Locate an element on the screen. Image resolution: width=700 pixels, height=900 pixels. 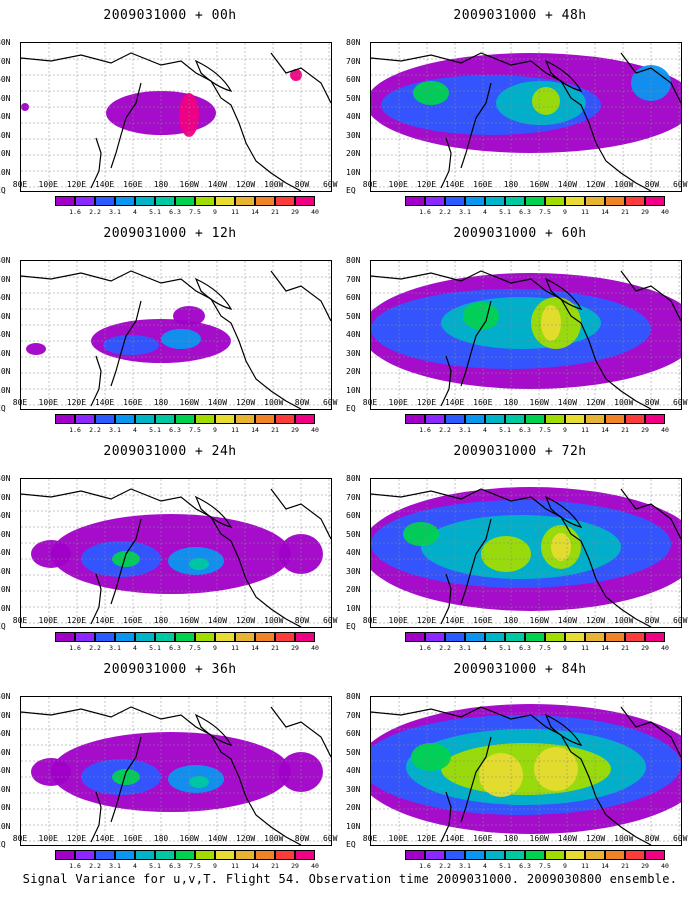
lon-tick-label: 100E is located at coordinates (398, 620).